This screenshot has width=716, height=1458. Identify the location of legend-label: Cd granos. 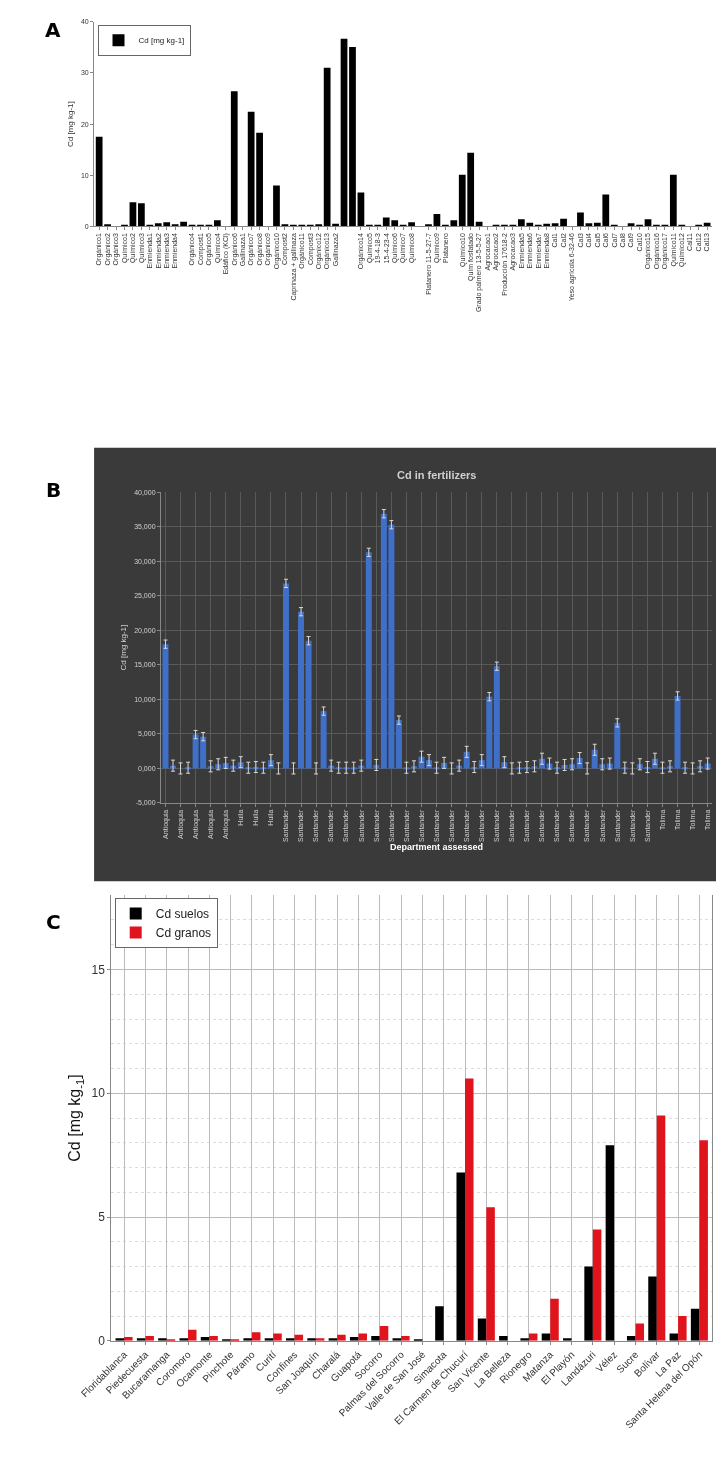
(183, 933).